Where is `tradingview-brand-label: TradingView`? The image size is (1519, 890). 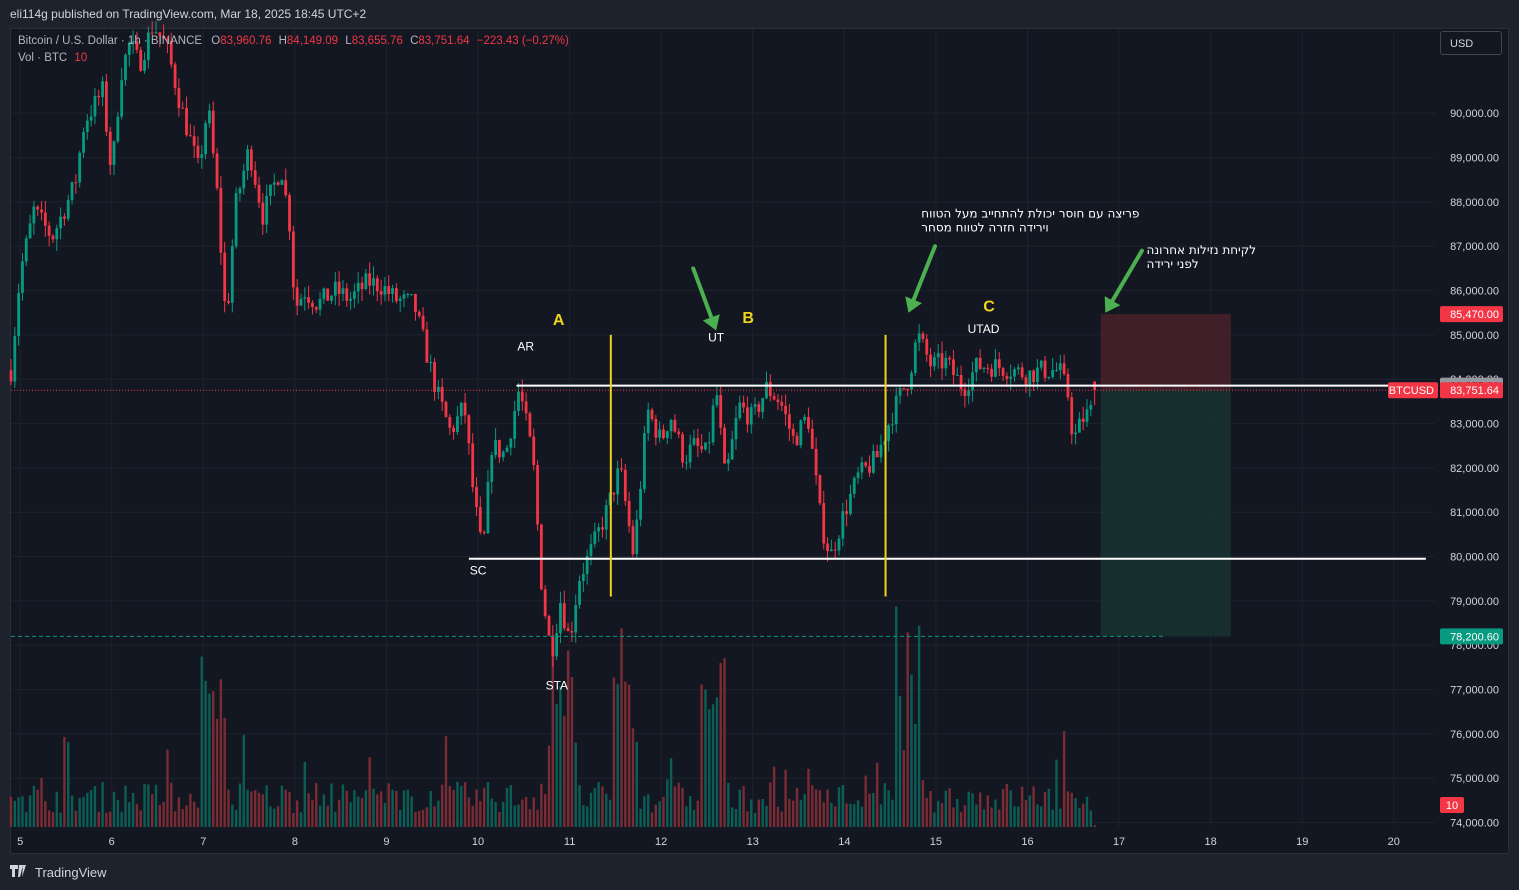 tradingview-brand-label: TradingView is located at coordinates (71, 872).